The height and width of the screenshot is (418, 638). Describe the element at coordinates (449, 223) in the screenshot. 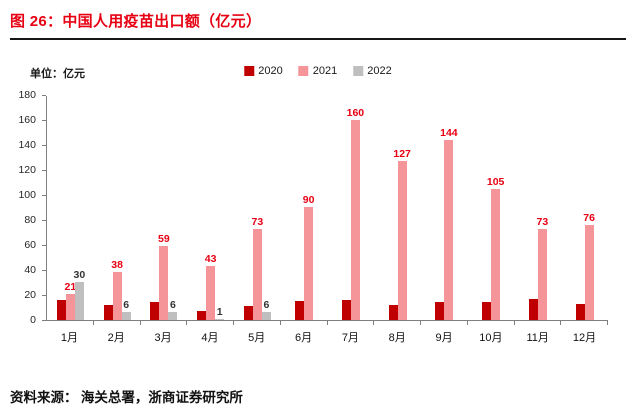

I see `bar-col: 144` at that location.